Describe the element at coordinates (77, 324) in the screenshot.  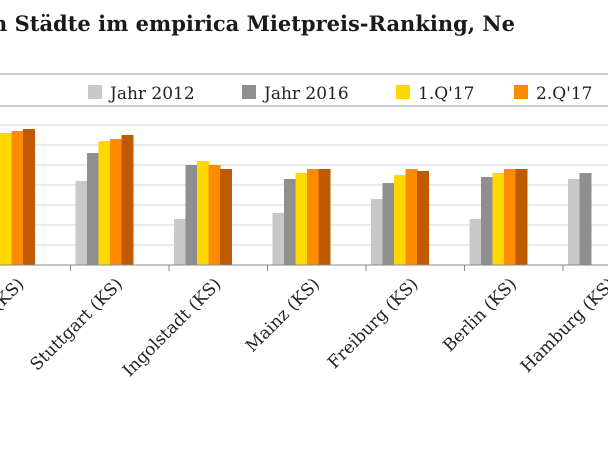
I see `x-tick-label: Stuttgart (KS)` at that location.